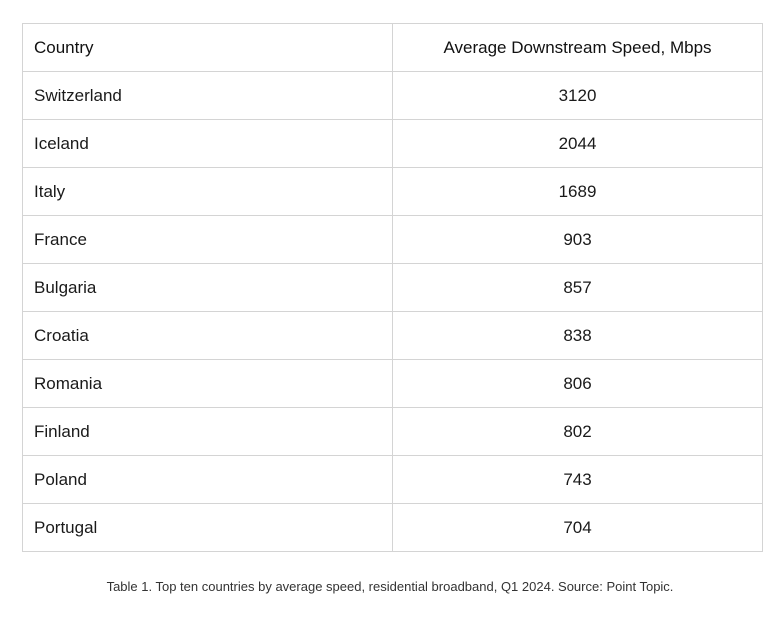  I want to click on speed-cell: 1689, so click(577, 191).